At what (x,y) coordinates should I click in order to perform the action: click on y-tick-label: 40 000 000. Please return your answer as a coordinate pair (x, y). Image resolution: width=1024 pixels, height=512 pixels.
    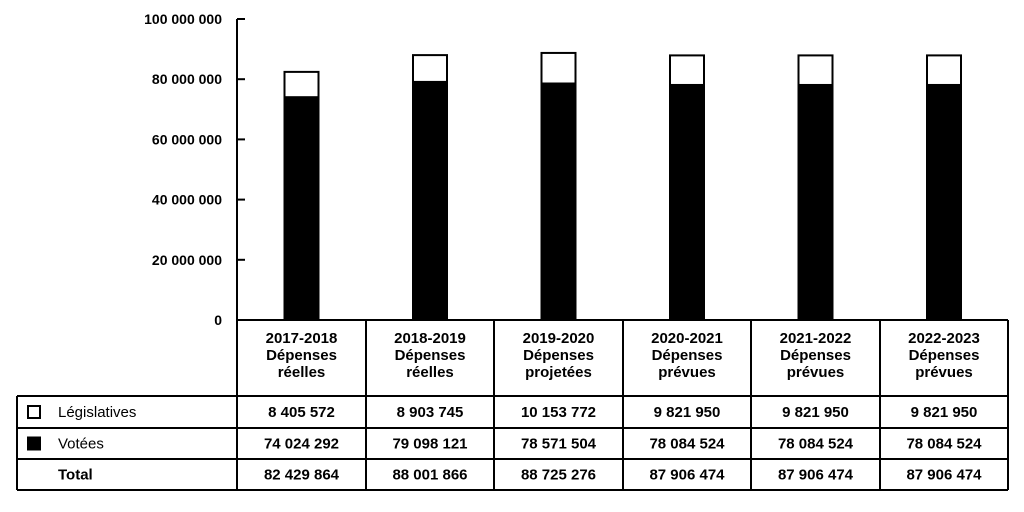
    Looking at the image, I should click on (187, 200).